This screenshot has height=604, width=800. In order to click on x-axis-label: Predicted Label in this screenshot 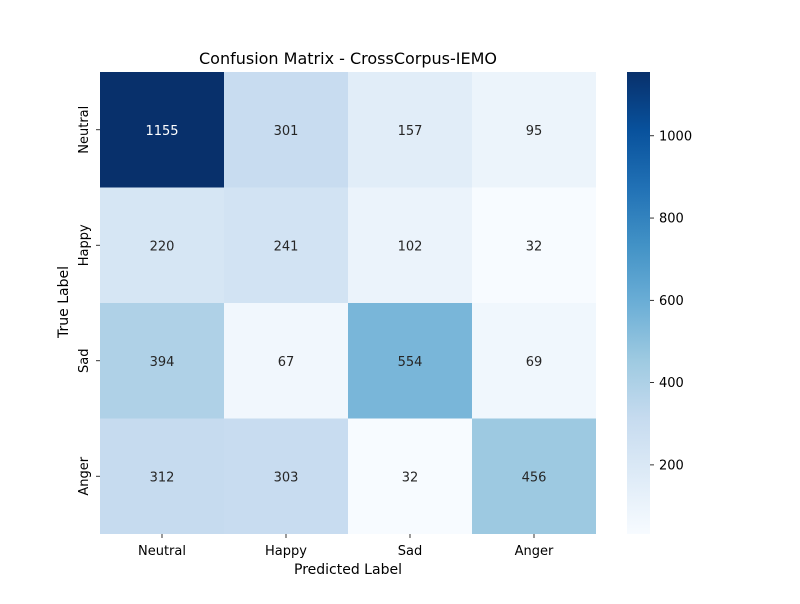, I will do `click(348, 570)`.